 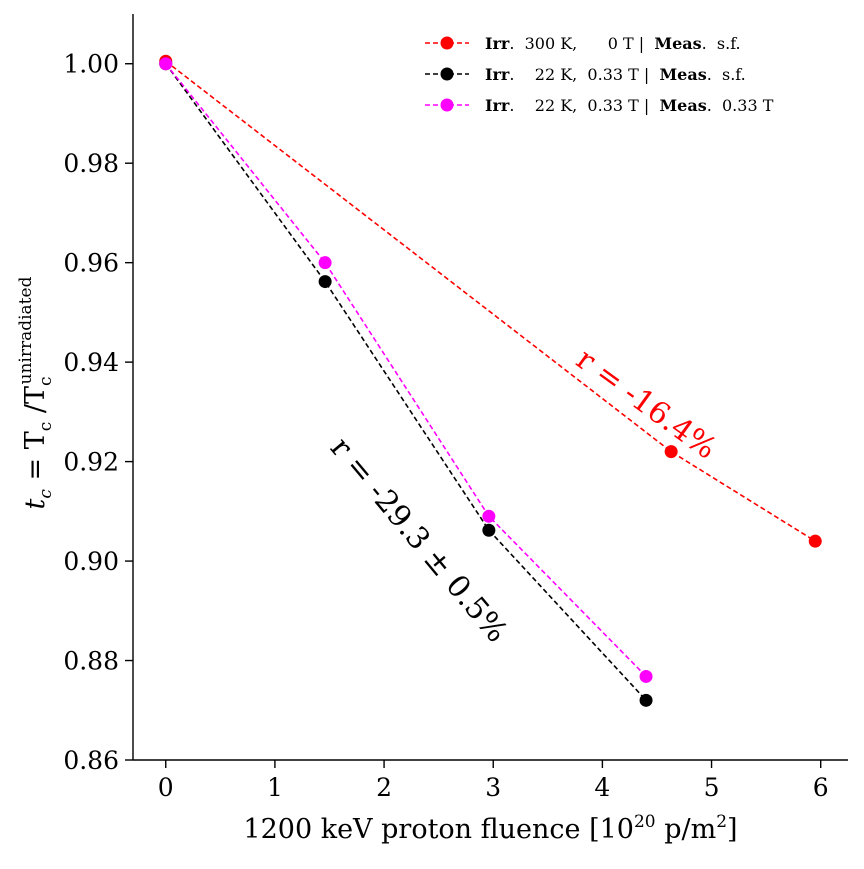 I want to click on x-axis-title-main: 1200 keV proton fluence [10, so click(x=438, y=829).